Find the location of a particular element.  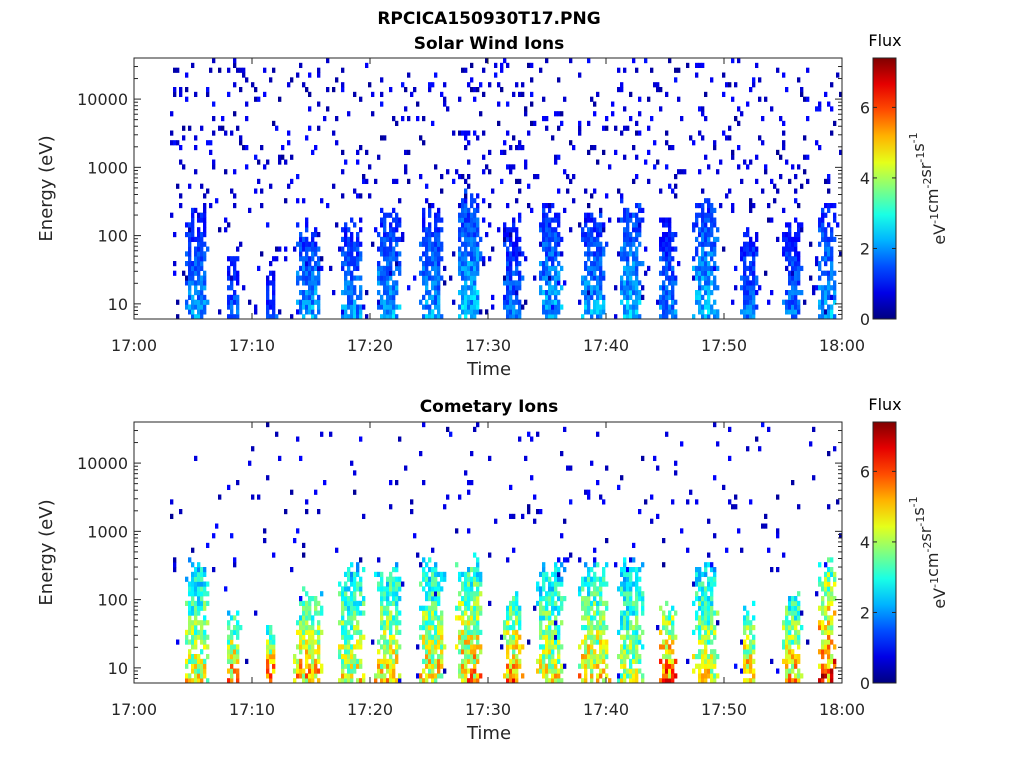

colorbar-unit-label: eV-1cm-2sr-1s-1 is located at coordinates (928, 552).